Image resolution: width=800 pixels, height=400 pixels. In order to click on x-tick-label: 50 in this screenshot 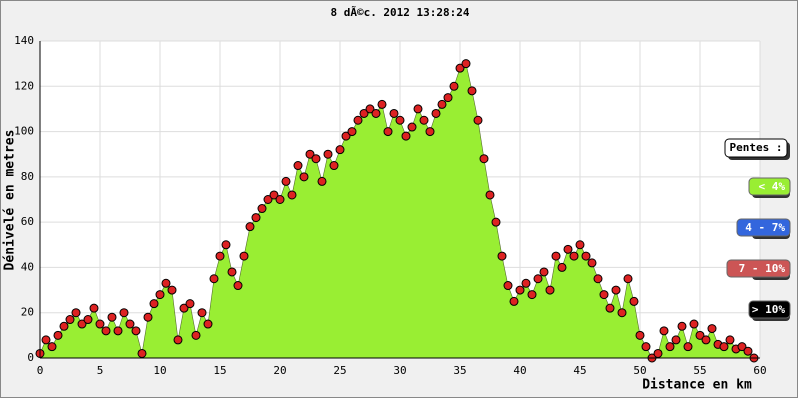, I will do `click(639, 370)`.